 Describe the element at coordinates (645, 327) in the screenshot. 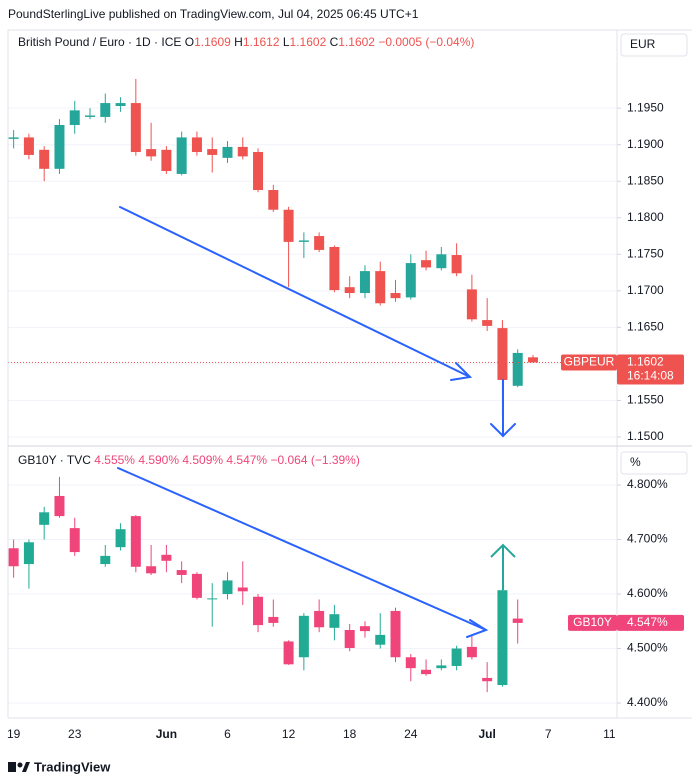

I see `y-tick-label: 1.1650` at that location.